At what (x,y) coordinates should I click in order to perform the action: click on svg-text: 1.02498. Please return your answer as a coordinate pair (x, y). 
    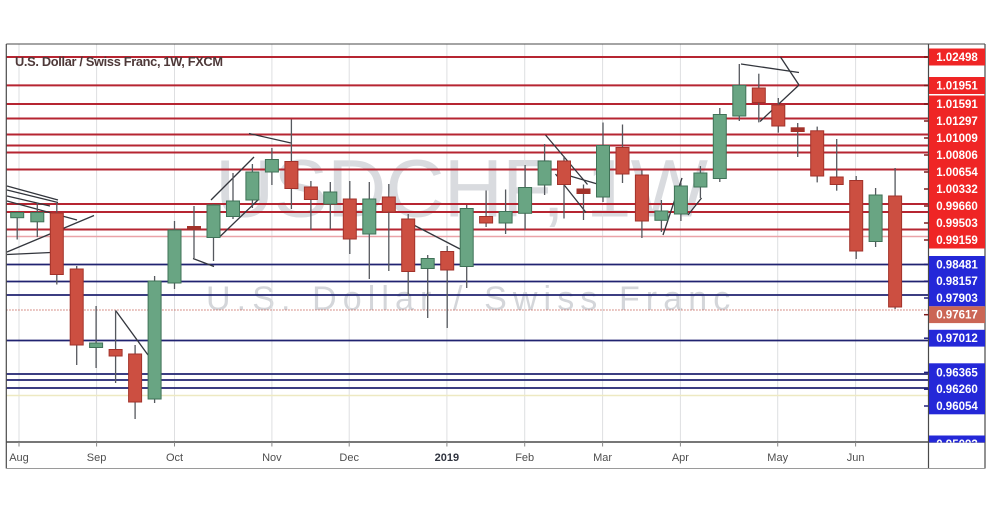
    Looking at the image, I should click on (957, 58).